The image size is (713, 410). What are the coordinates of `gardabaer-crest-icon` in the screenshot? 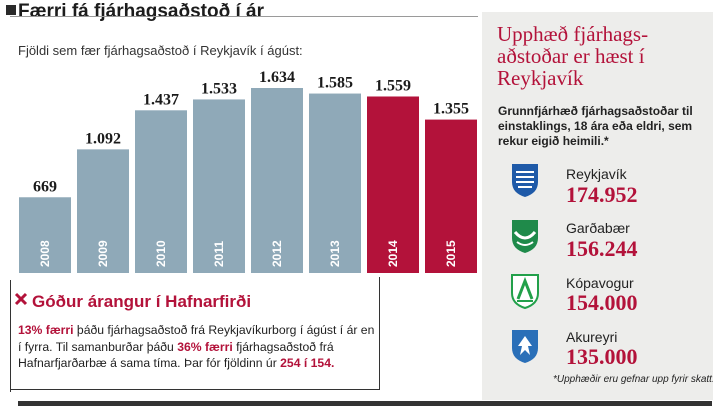 It's located at (525, 236).